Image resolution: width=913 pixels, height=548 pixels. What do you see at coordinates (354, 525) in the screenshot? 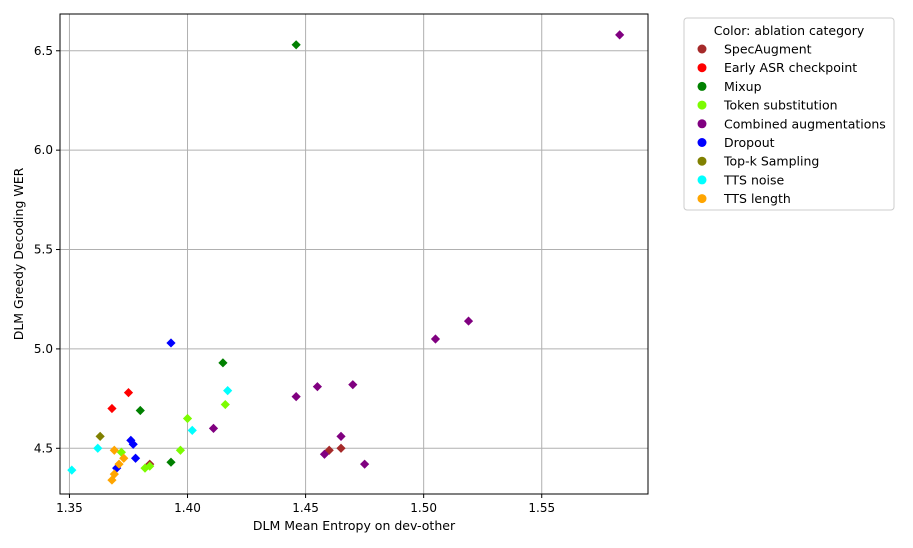
I see `x-axis-label: DLM Mean Entropy on dev-other` at bounding box center [354, 525].